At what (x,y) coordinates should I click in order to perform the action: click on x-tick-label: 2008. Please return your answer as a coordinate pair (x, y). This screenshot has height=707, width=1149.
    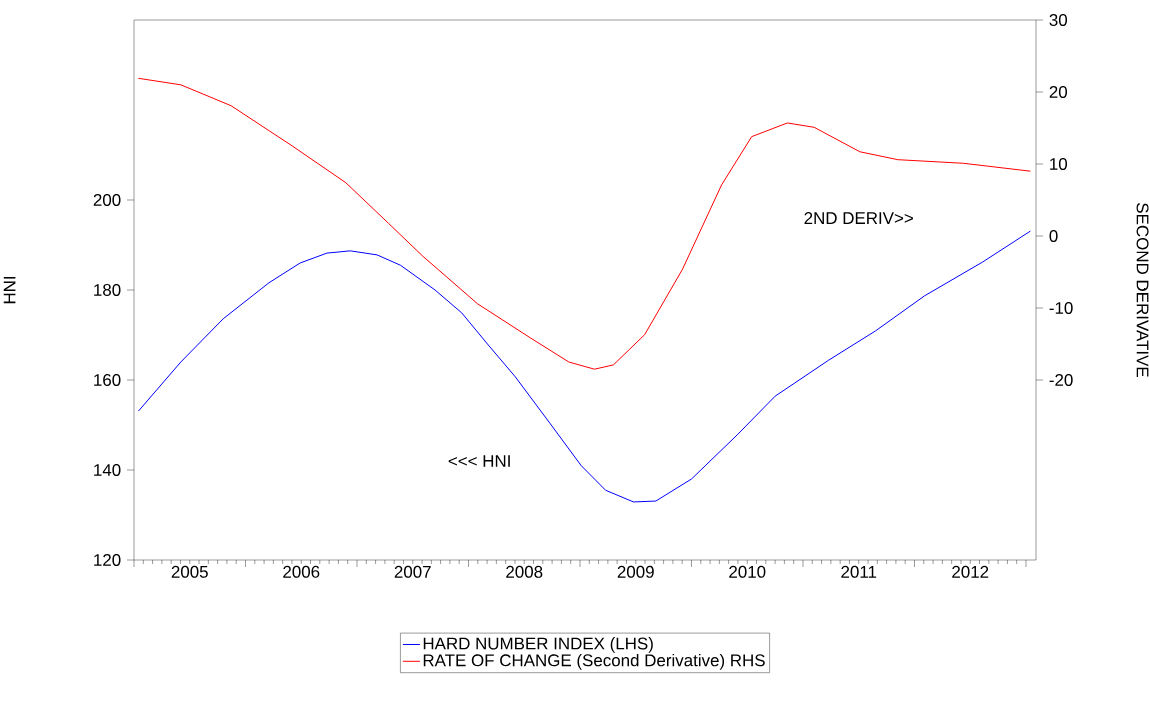
    Looking at the image, I should click on (524, 571).